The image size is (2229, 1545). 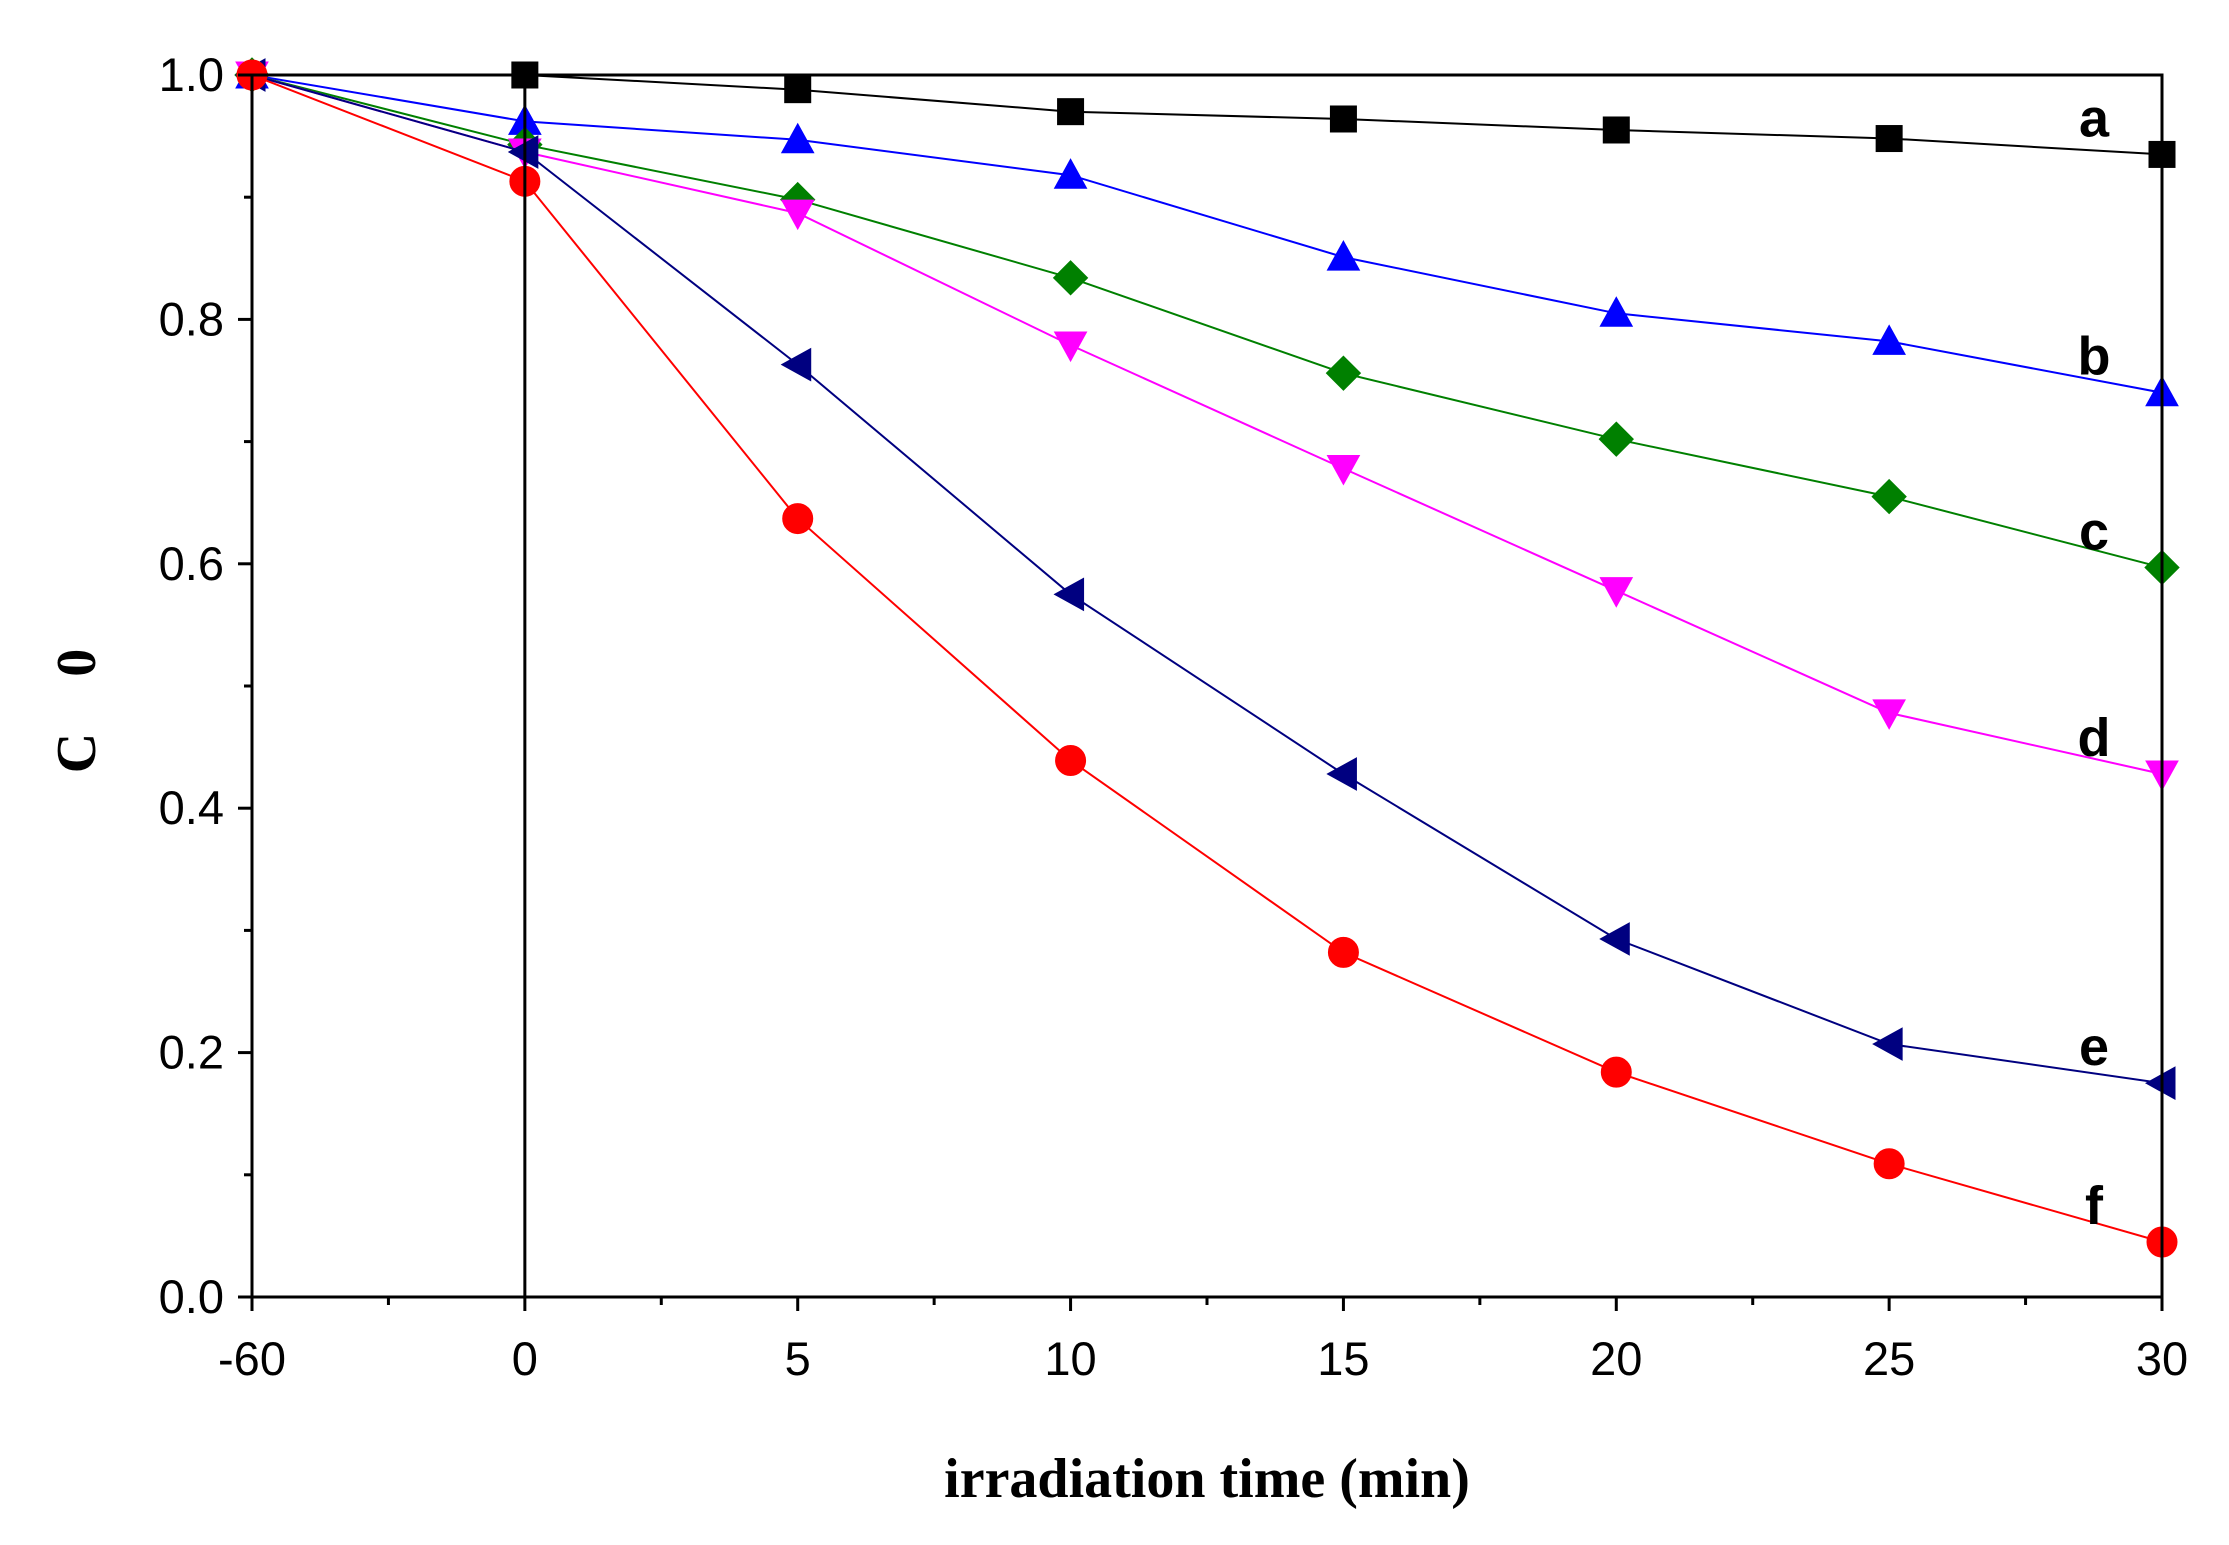 What do you see at coordinates (1070, 1358) in the screenshot?
I see `x-tick-label: 10` at bounding box center [1070, 1358].